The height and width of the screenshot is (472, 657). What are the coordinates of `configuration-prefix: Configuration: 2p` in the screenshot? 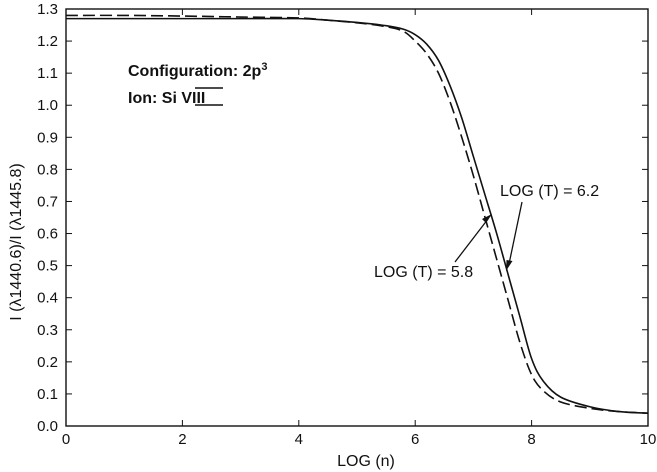 It's located at (195, 71).